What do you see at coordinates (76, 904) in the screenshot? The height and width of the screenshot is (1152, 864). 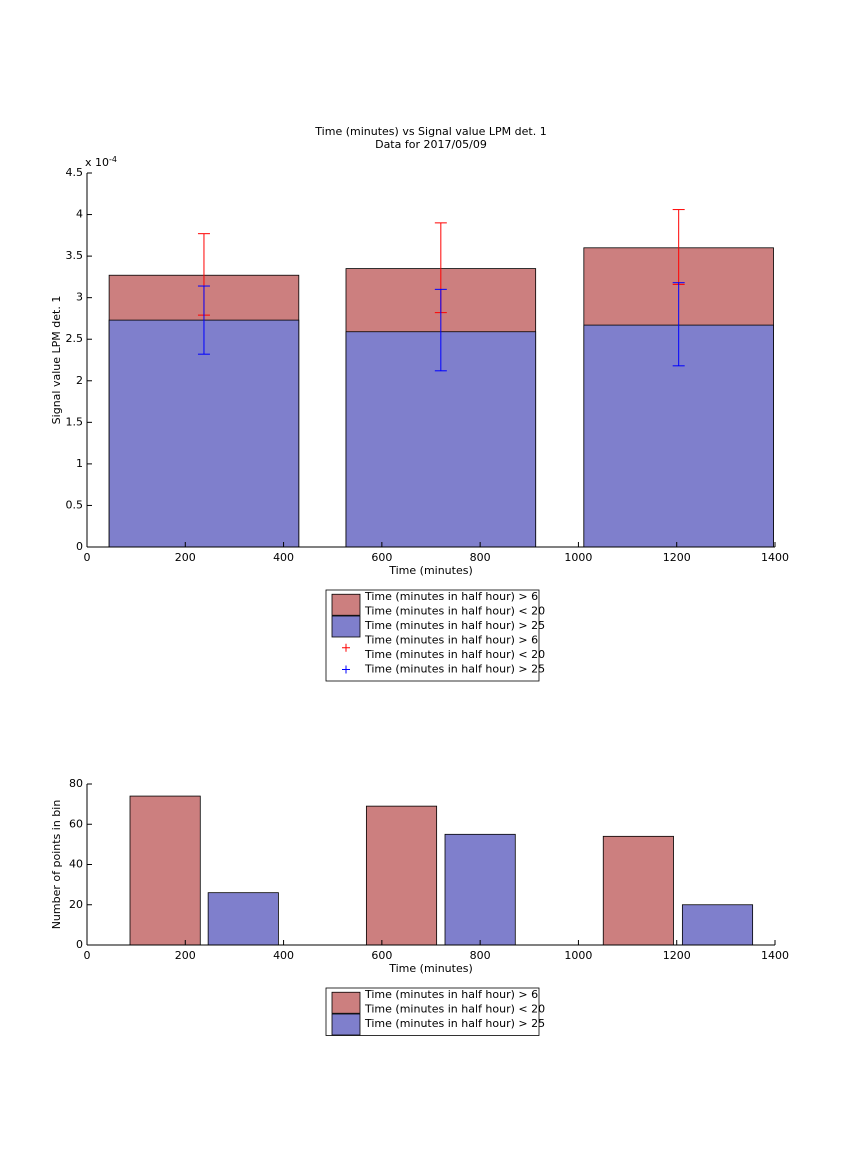 I see `y-tick-label: 20` at bounding box center [76, 904].